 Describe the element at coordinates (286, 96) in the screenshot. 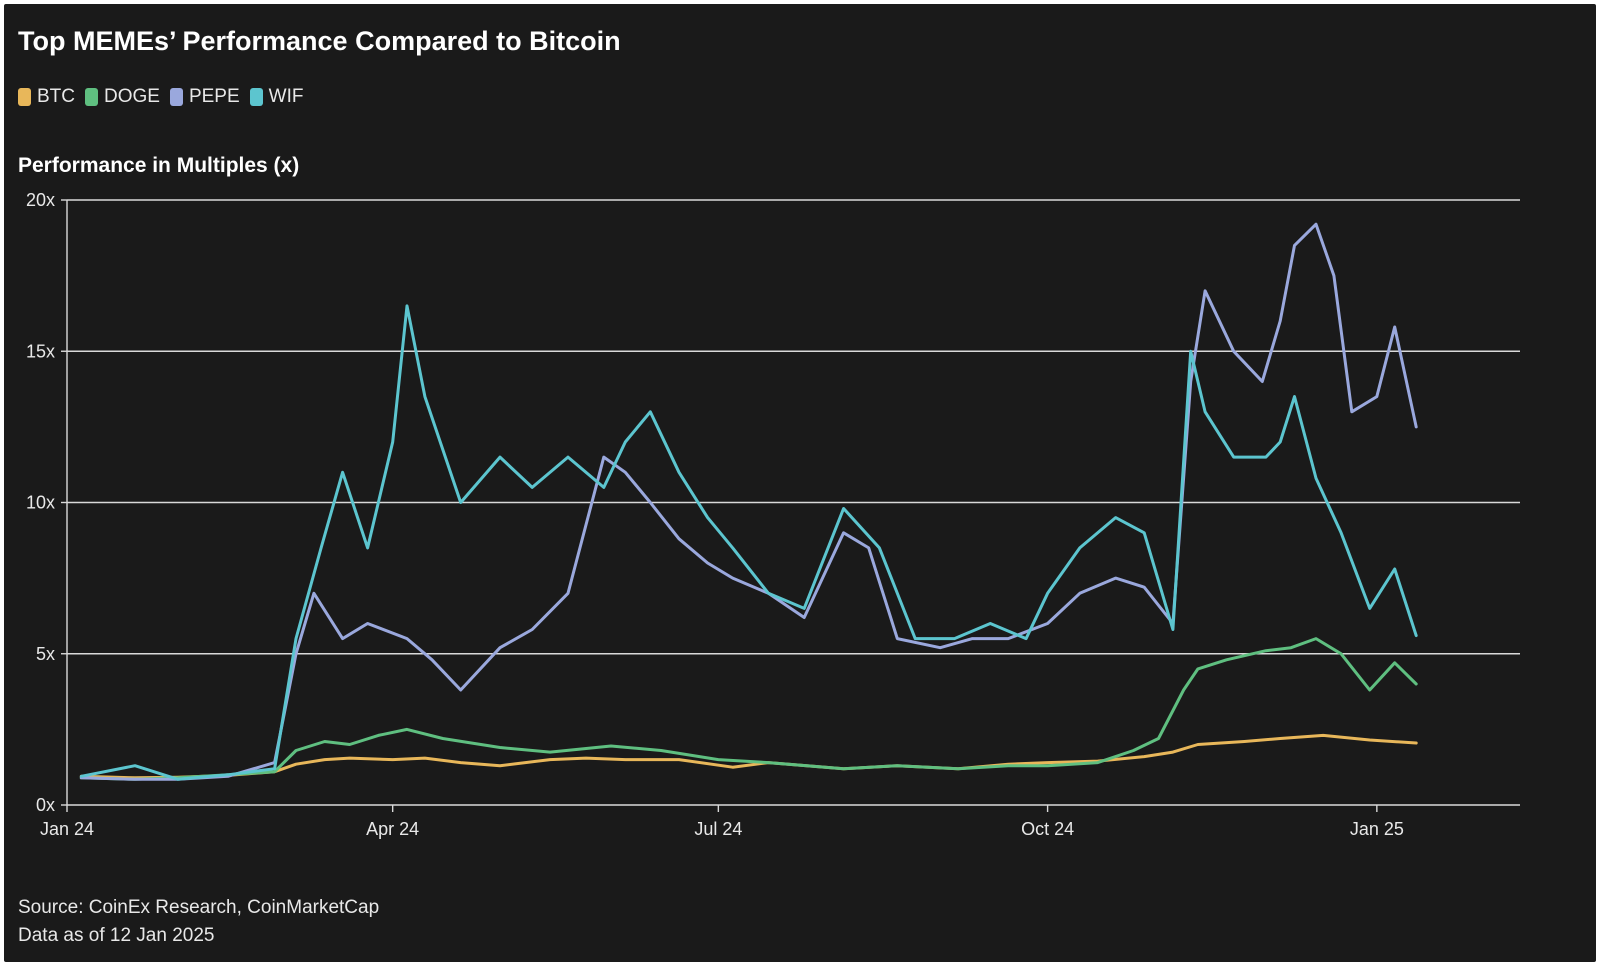

I see `legend-label-wif: WIF` at that location.